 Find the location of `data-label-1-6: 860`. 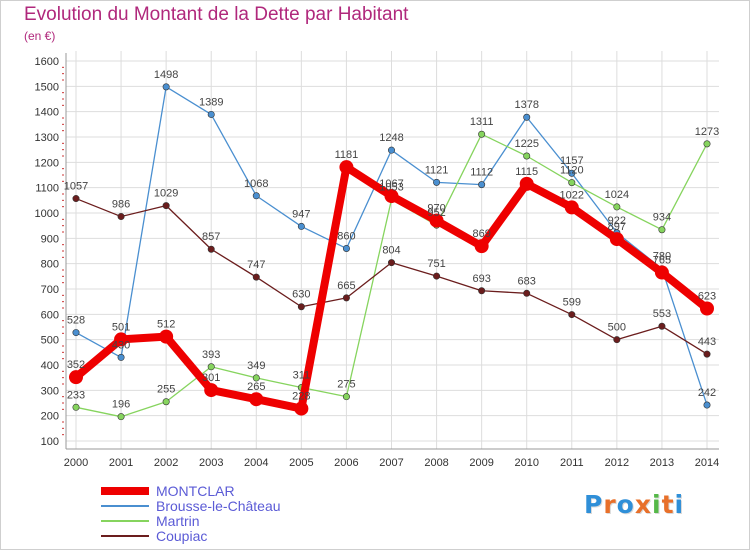

data-label-1-6: 860 is located at coordinates (346, 236).